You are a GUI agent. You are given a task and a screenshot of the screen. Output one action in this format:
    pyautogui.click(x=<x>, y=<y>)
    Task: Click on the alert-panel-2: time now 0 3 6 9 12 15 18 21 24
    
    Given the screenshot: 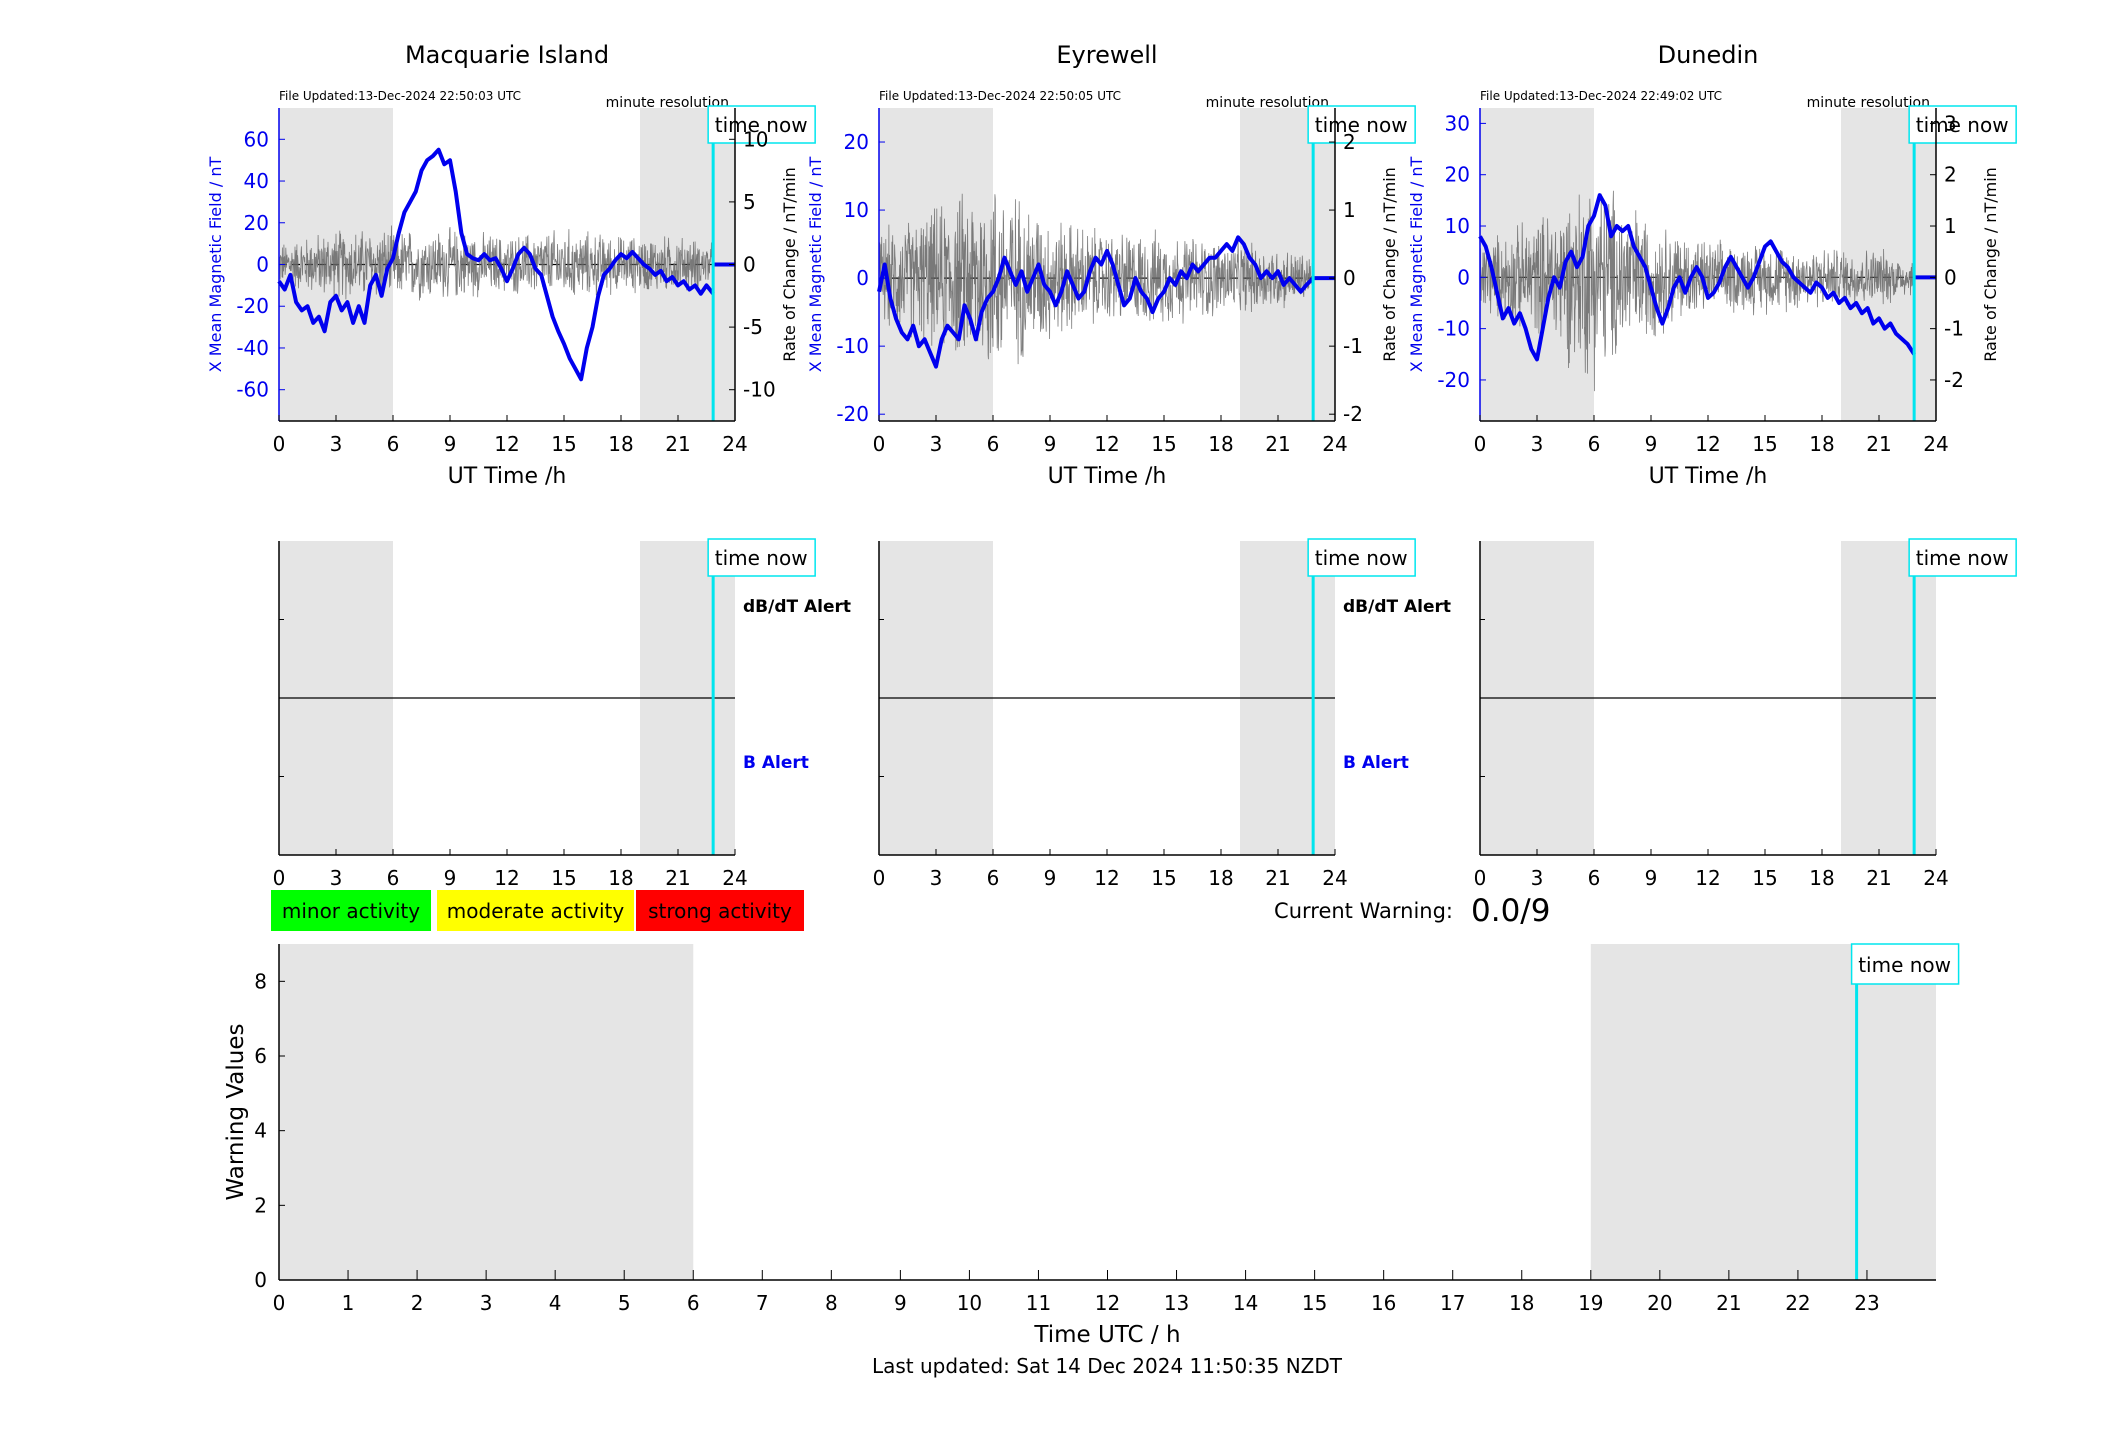 What is the action you would take?
    pyautogui.click(x=1745, y=714)
    